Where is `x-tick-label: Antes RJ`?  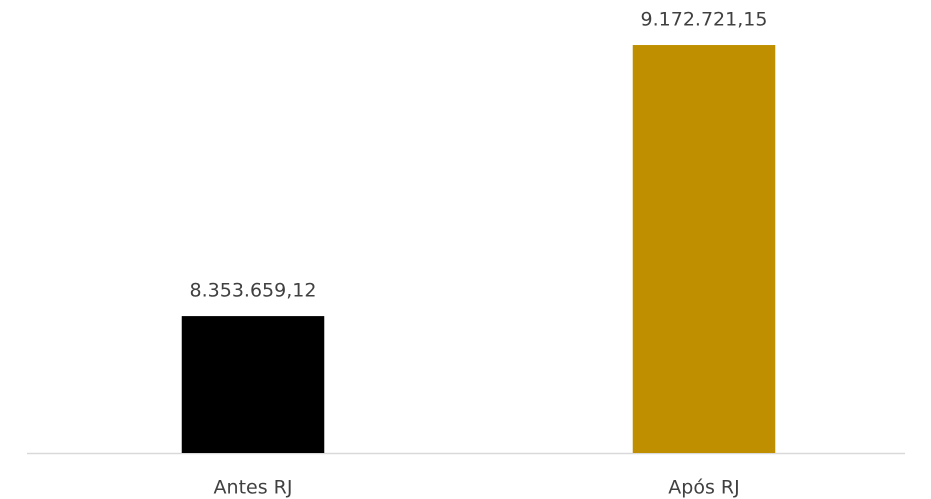
x-tick-label: Antes RJ is located at coordinates (253, 488).